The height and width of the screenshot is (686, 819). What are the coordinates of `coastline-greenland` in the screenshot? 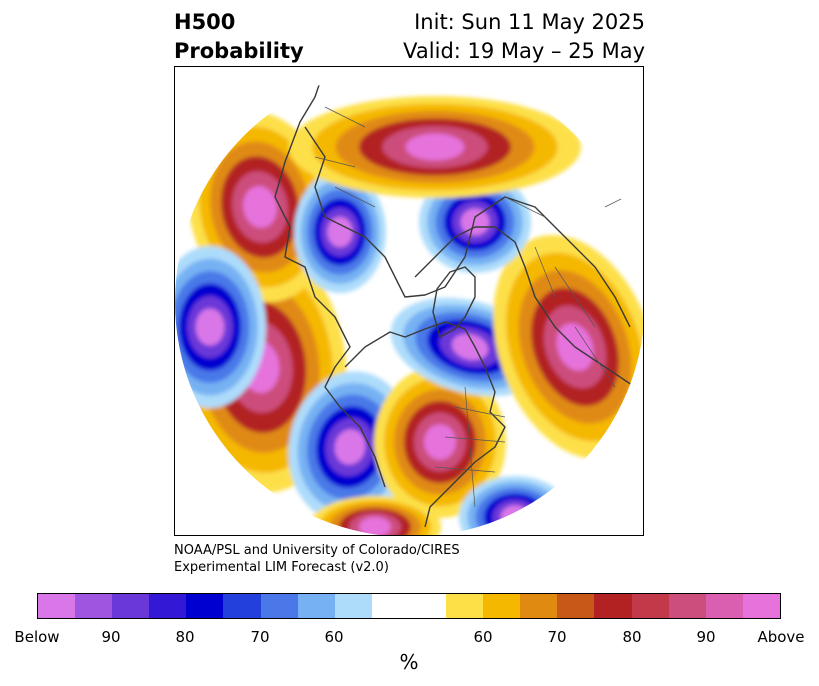 It's located at (454, 302).